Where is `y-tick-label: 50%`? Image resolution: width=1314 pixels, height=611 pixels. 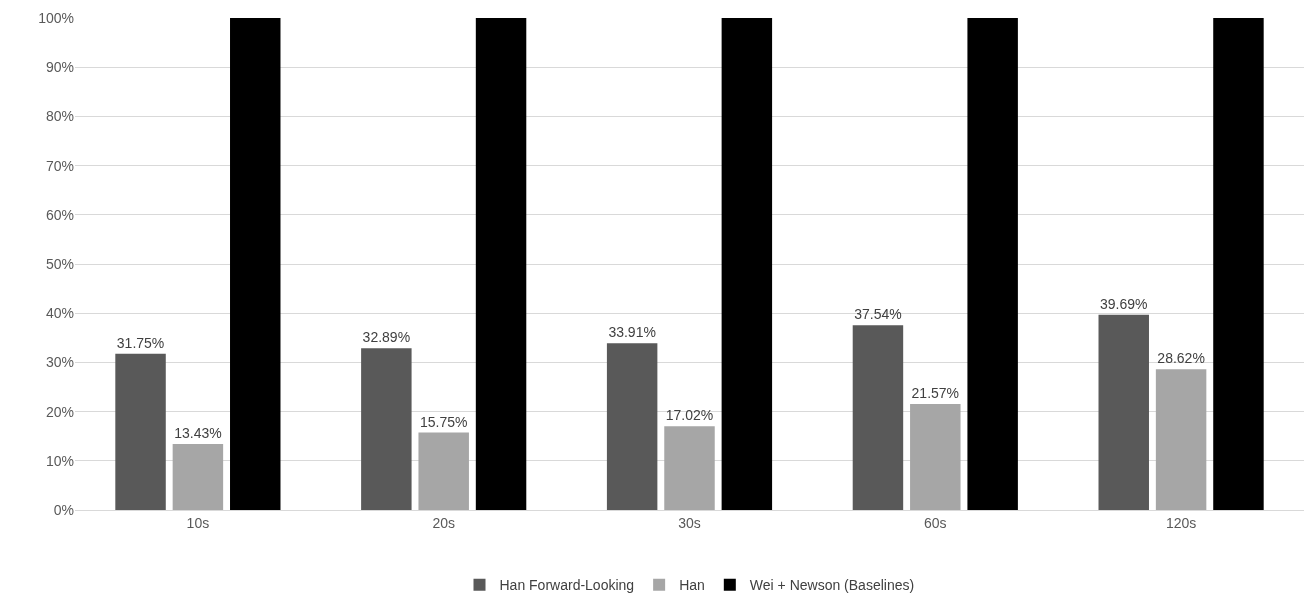
y-tick-label: 50% is located at coordinates (59, 263).